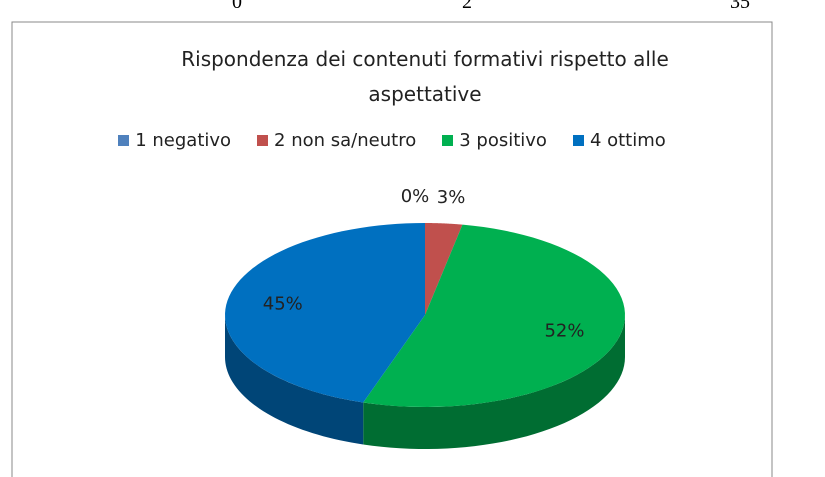 The image size is (825, 477). What do you see at coordinates (467, 6) in the screenshot?
I see `clipped-text: 2` at bounding box center [467, 6].